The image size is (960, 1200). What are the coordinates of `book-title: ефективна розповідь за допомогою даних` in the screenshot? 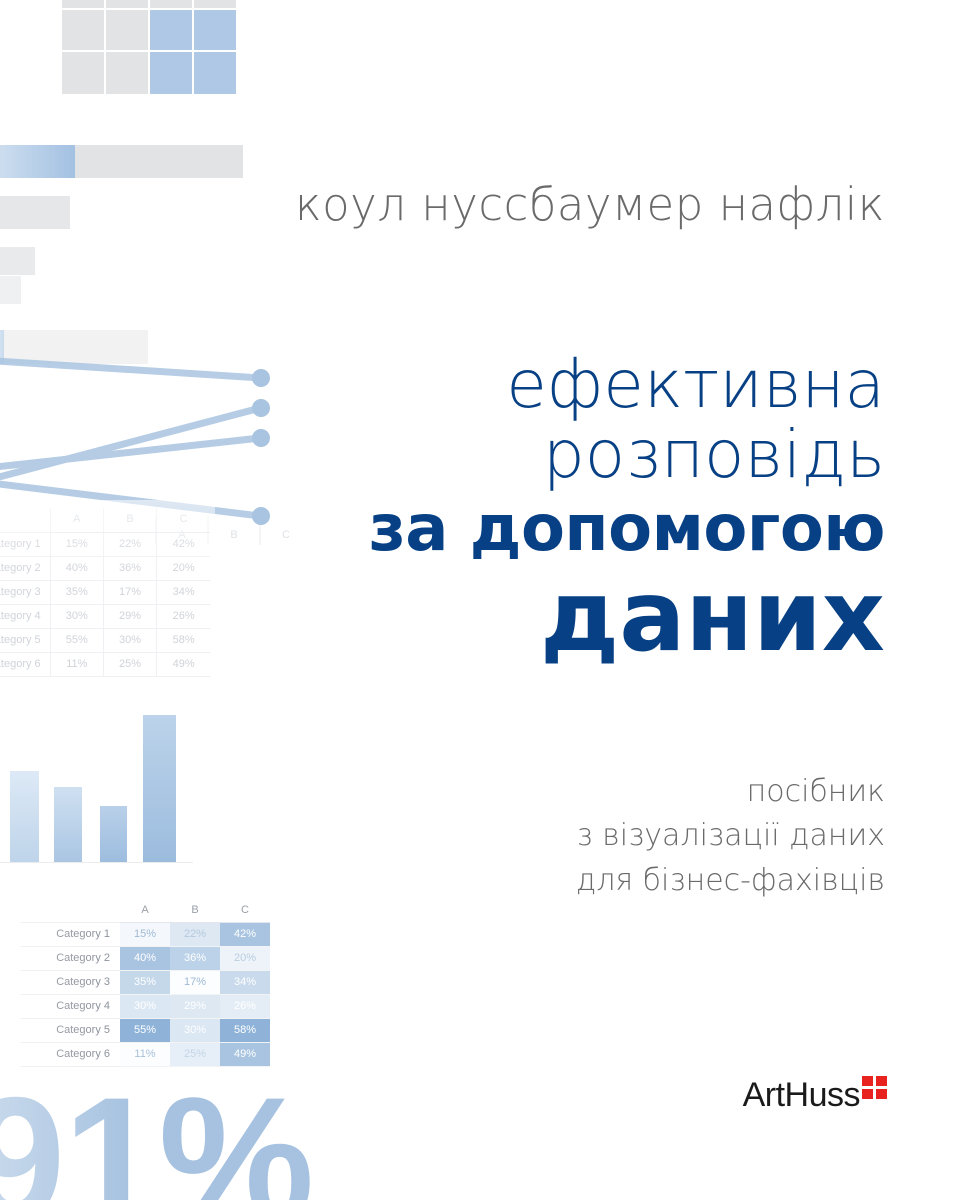 It's located at (627, 510).